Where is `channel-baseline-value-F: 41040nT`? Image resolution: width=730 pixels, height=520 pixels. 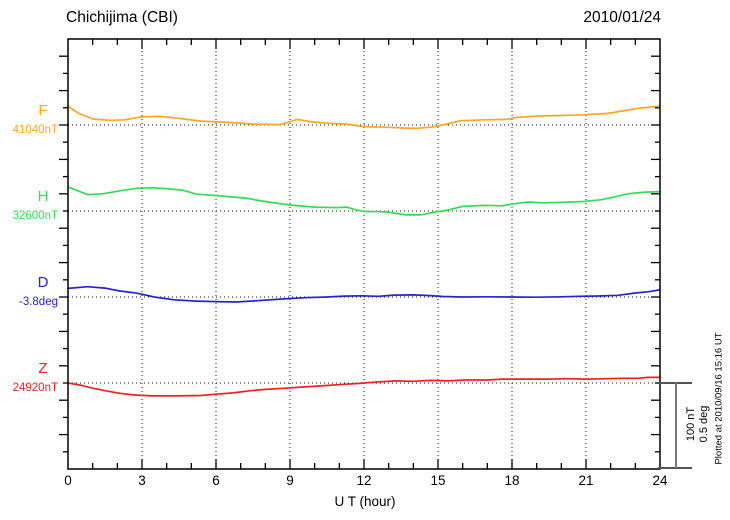
channel-baseline-value-F: 41040nT is located at coordinates (35, 130).